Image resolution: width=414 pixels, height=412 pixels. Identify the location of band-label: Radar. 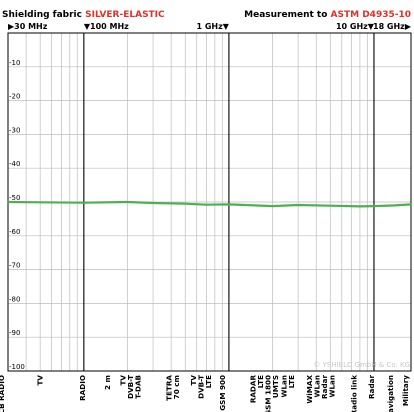
(371, 387).